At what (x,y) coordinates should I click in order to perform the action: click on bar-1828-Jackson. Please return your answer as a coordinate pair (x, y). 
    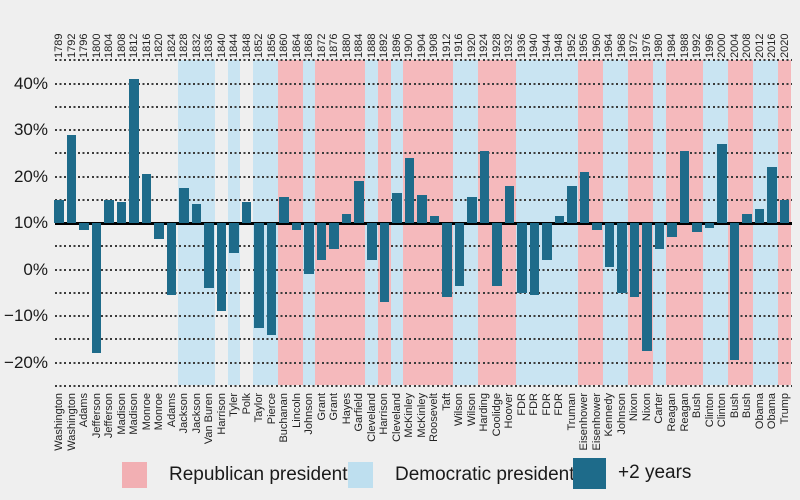
    Looking at the image, I should click on (184, 205).